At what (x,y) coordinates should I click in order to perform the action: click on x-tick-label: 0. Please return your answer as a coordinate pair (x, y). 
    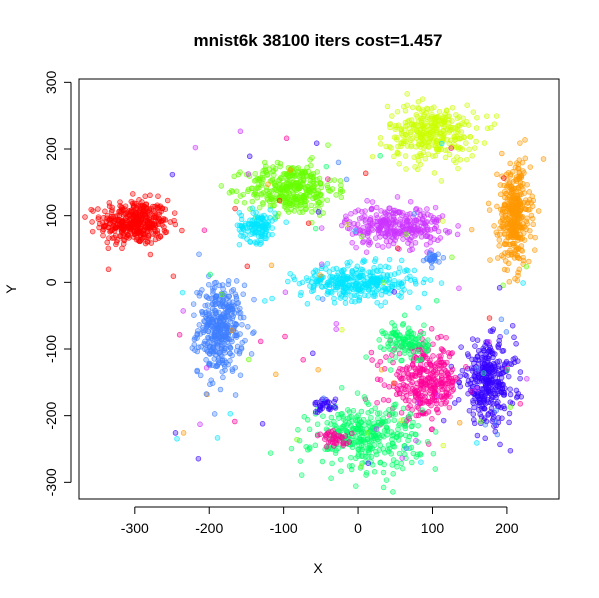
    Looking at the image, I should click on (358, 528).